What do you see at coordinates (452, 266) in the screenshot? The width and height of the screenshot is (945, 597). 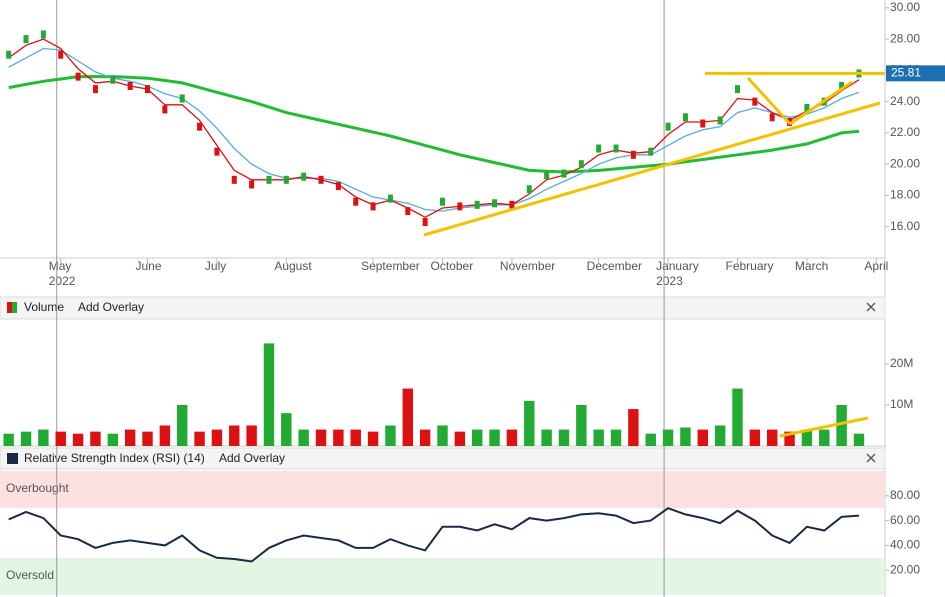 I see `x-tick-label: October` at bounding box center [452, 266].